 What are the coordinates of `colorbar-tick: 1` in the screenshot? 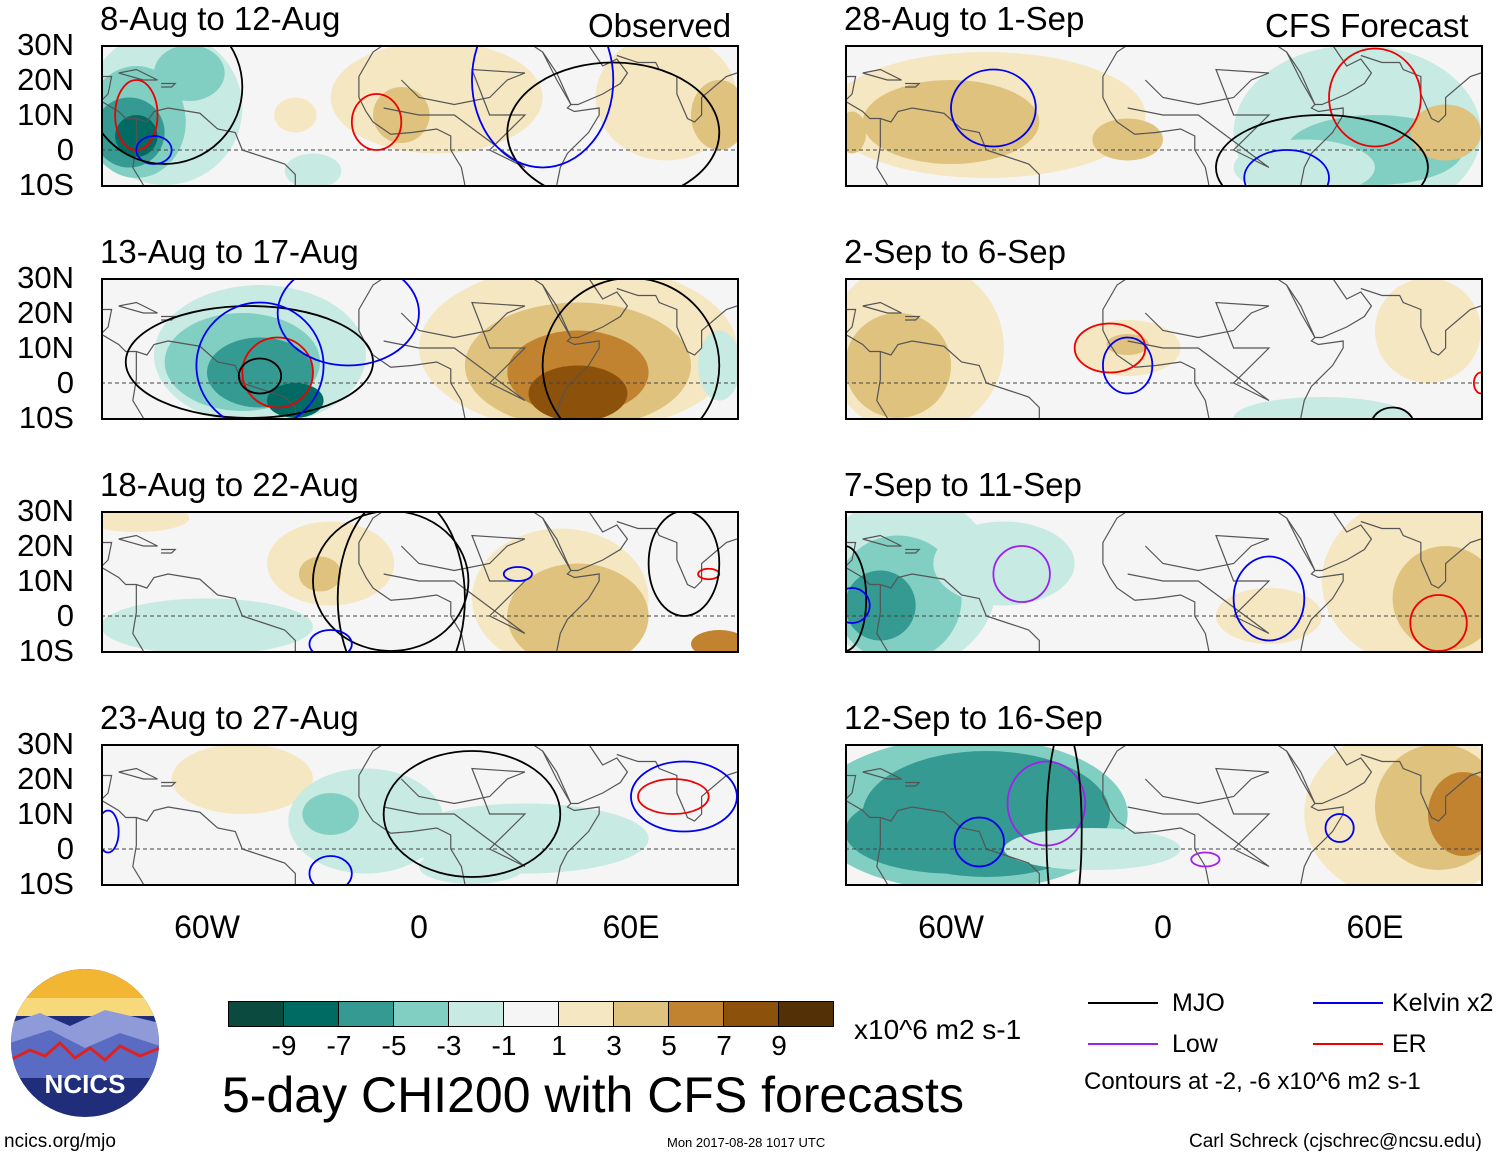 It's located at (559, 1045).